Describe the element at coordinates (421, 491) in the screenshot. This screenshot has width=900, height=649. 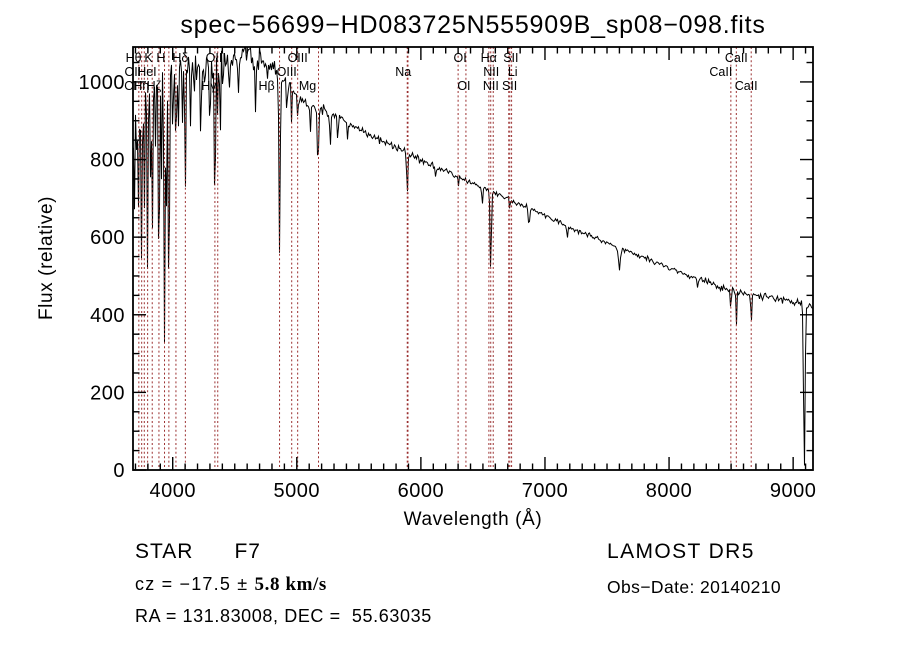
I see `svg-text: 6000` at that location.